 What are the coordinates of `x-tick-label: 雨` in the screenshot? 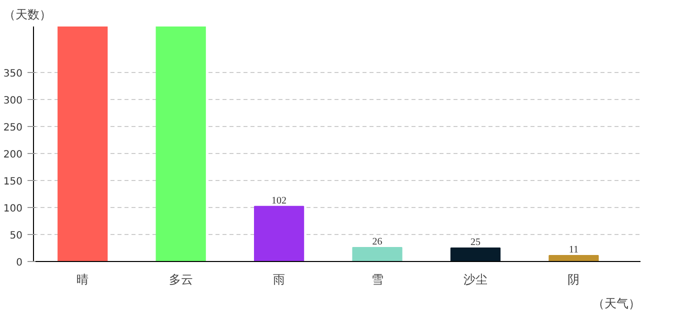 It's located at (279, 279).